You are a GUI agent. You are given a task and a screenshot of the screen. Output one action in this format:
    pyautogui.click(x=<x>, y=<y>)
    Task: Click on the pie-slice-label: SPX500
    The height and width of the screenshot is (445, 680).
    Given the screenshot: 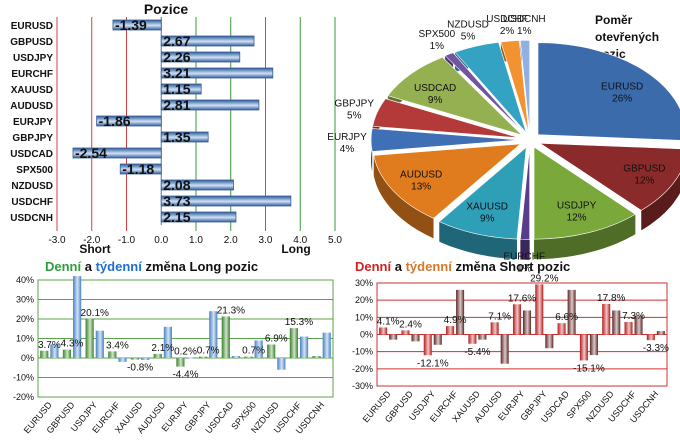 What is the action you would take?
    pyautogui.click(x=436, y=34)
    